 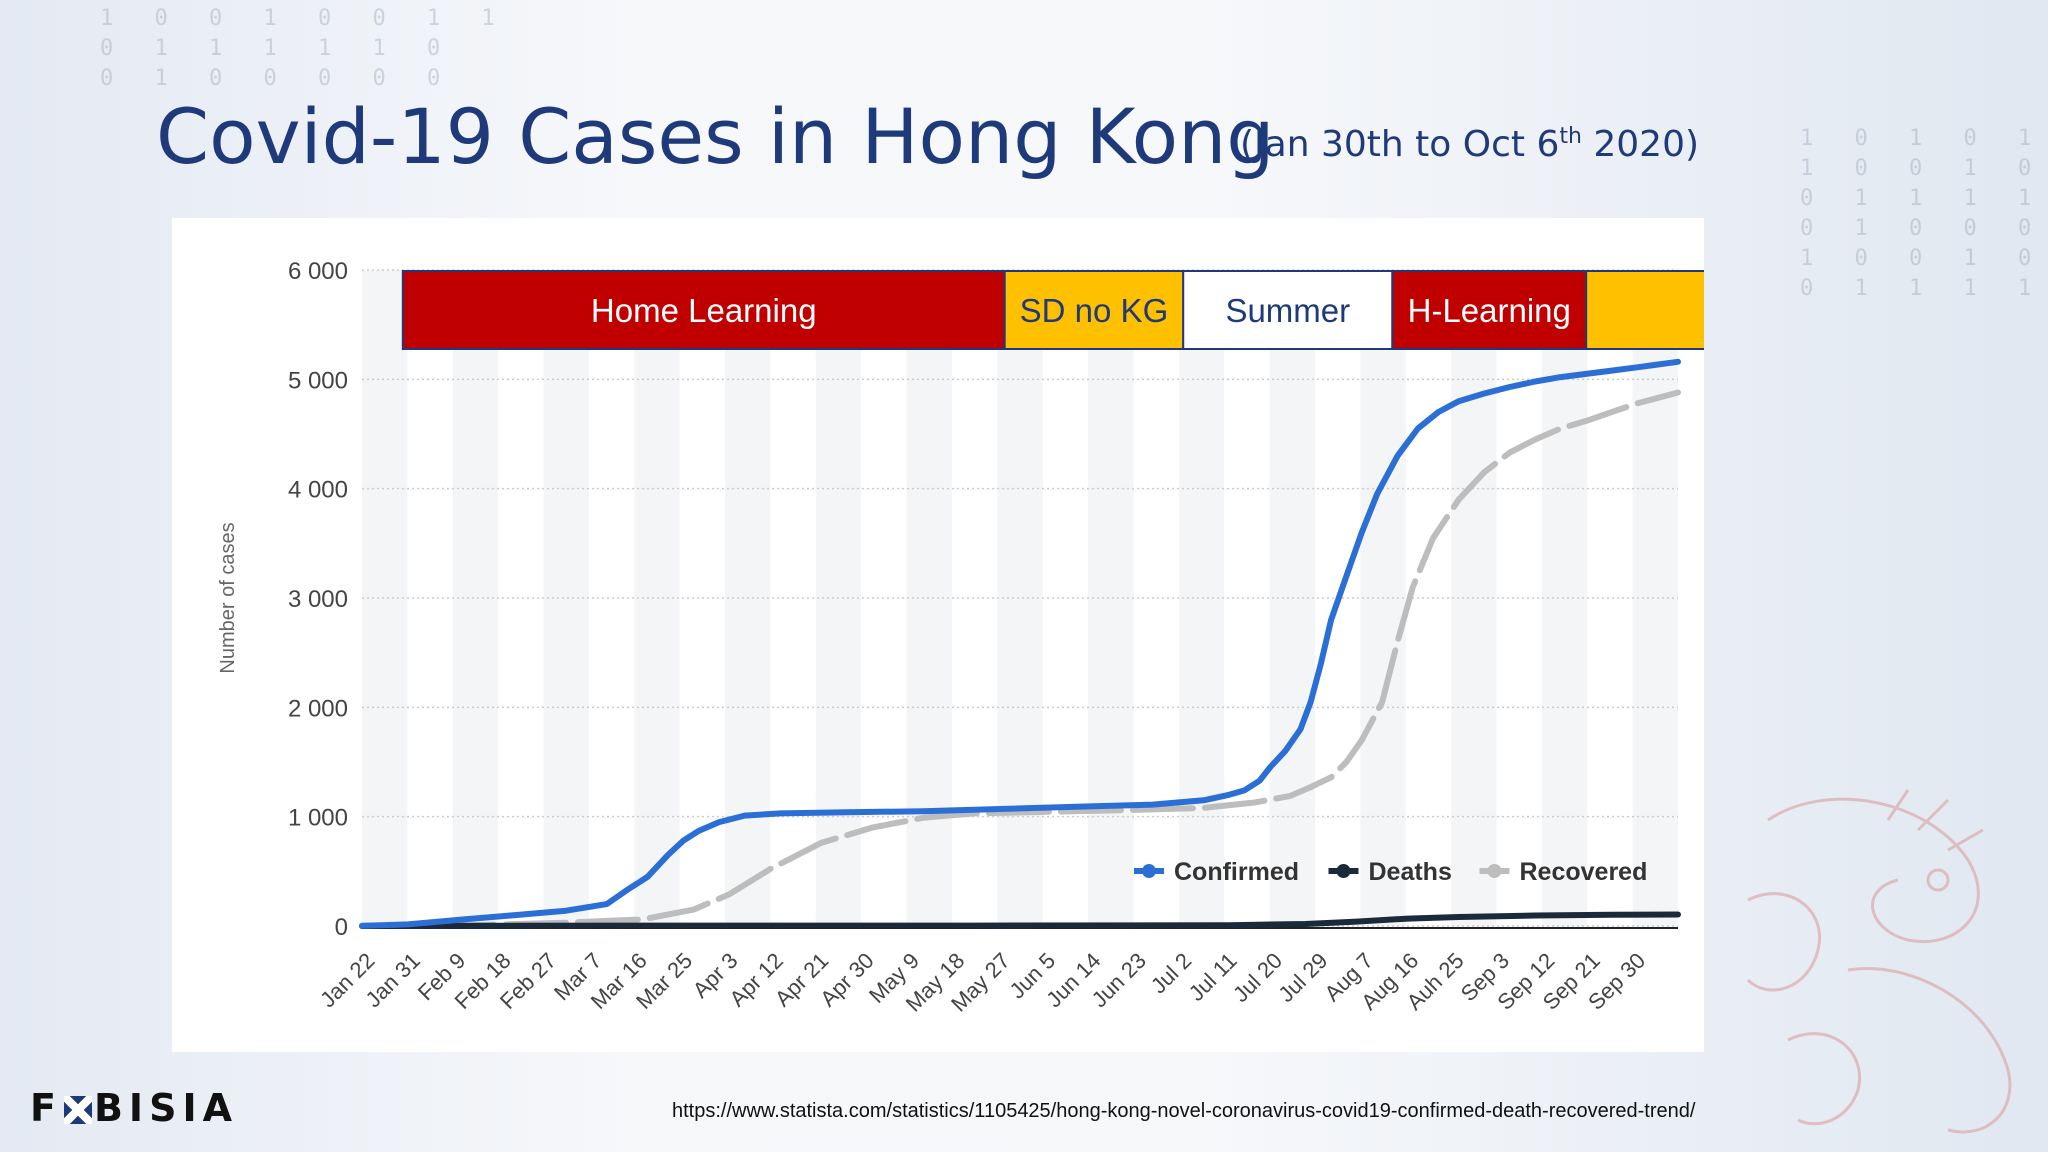 What do you see at coordinates (318, 490) in the screenshot?
I see `y-tick-label: 4 000` at bounding box center [318, 490].